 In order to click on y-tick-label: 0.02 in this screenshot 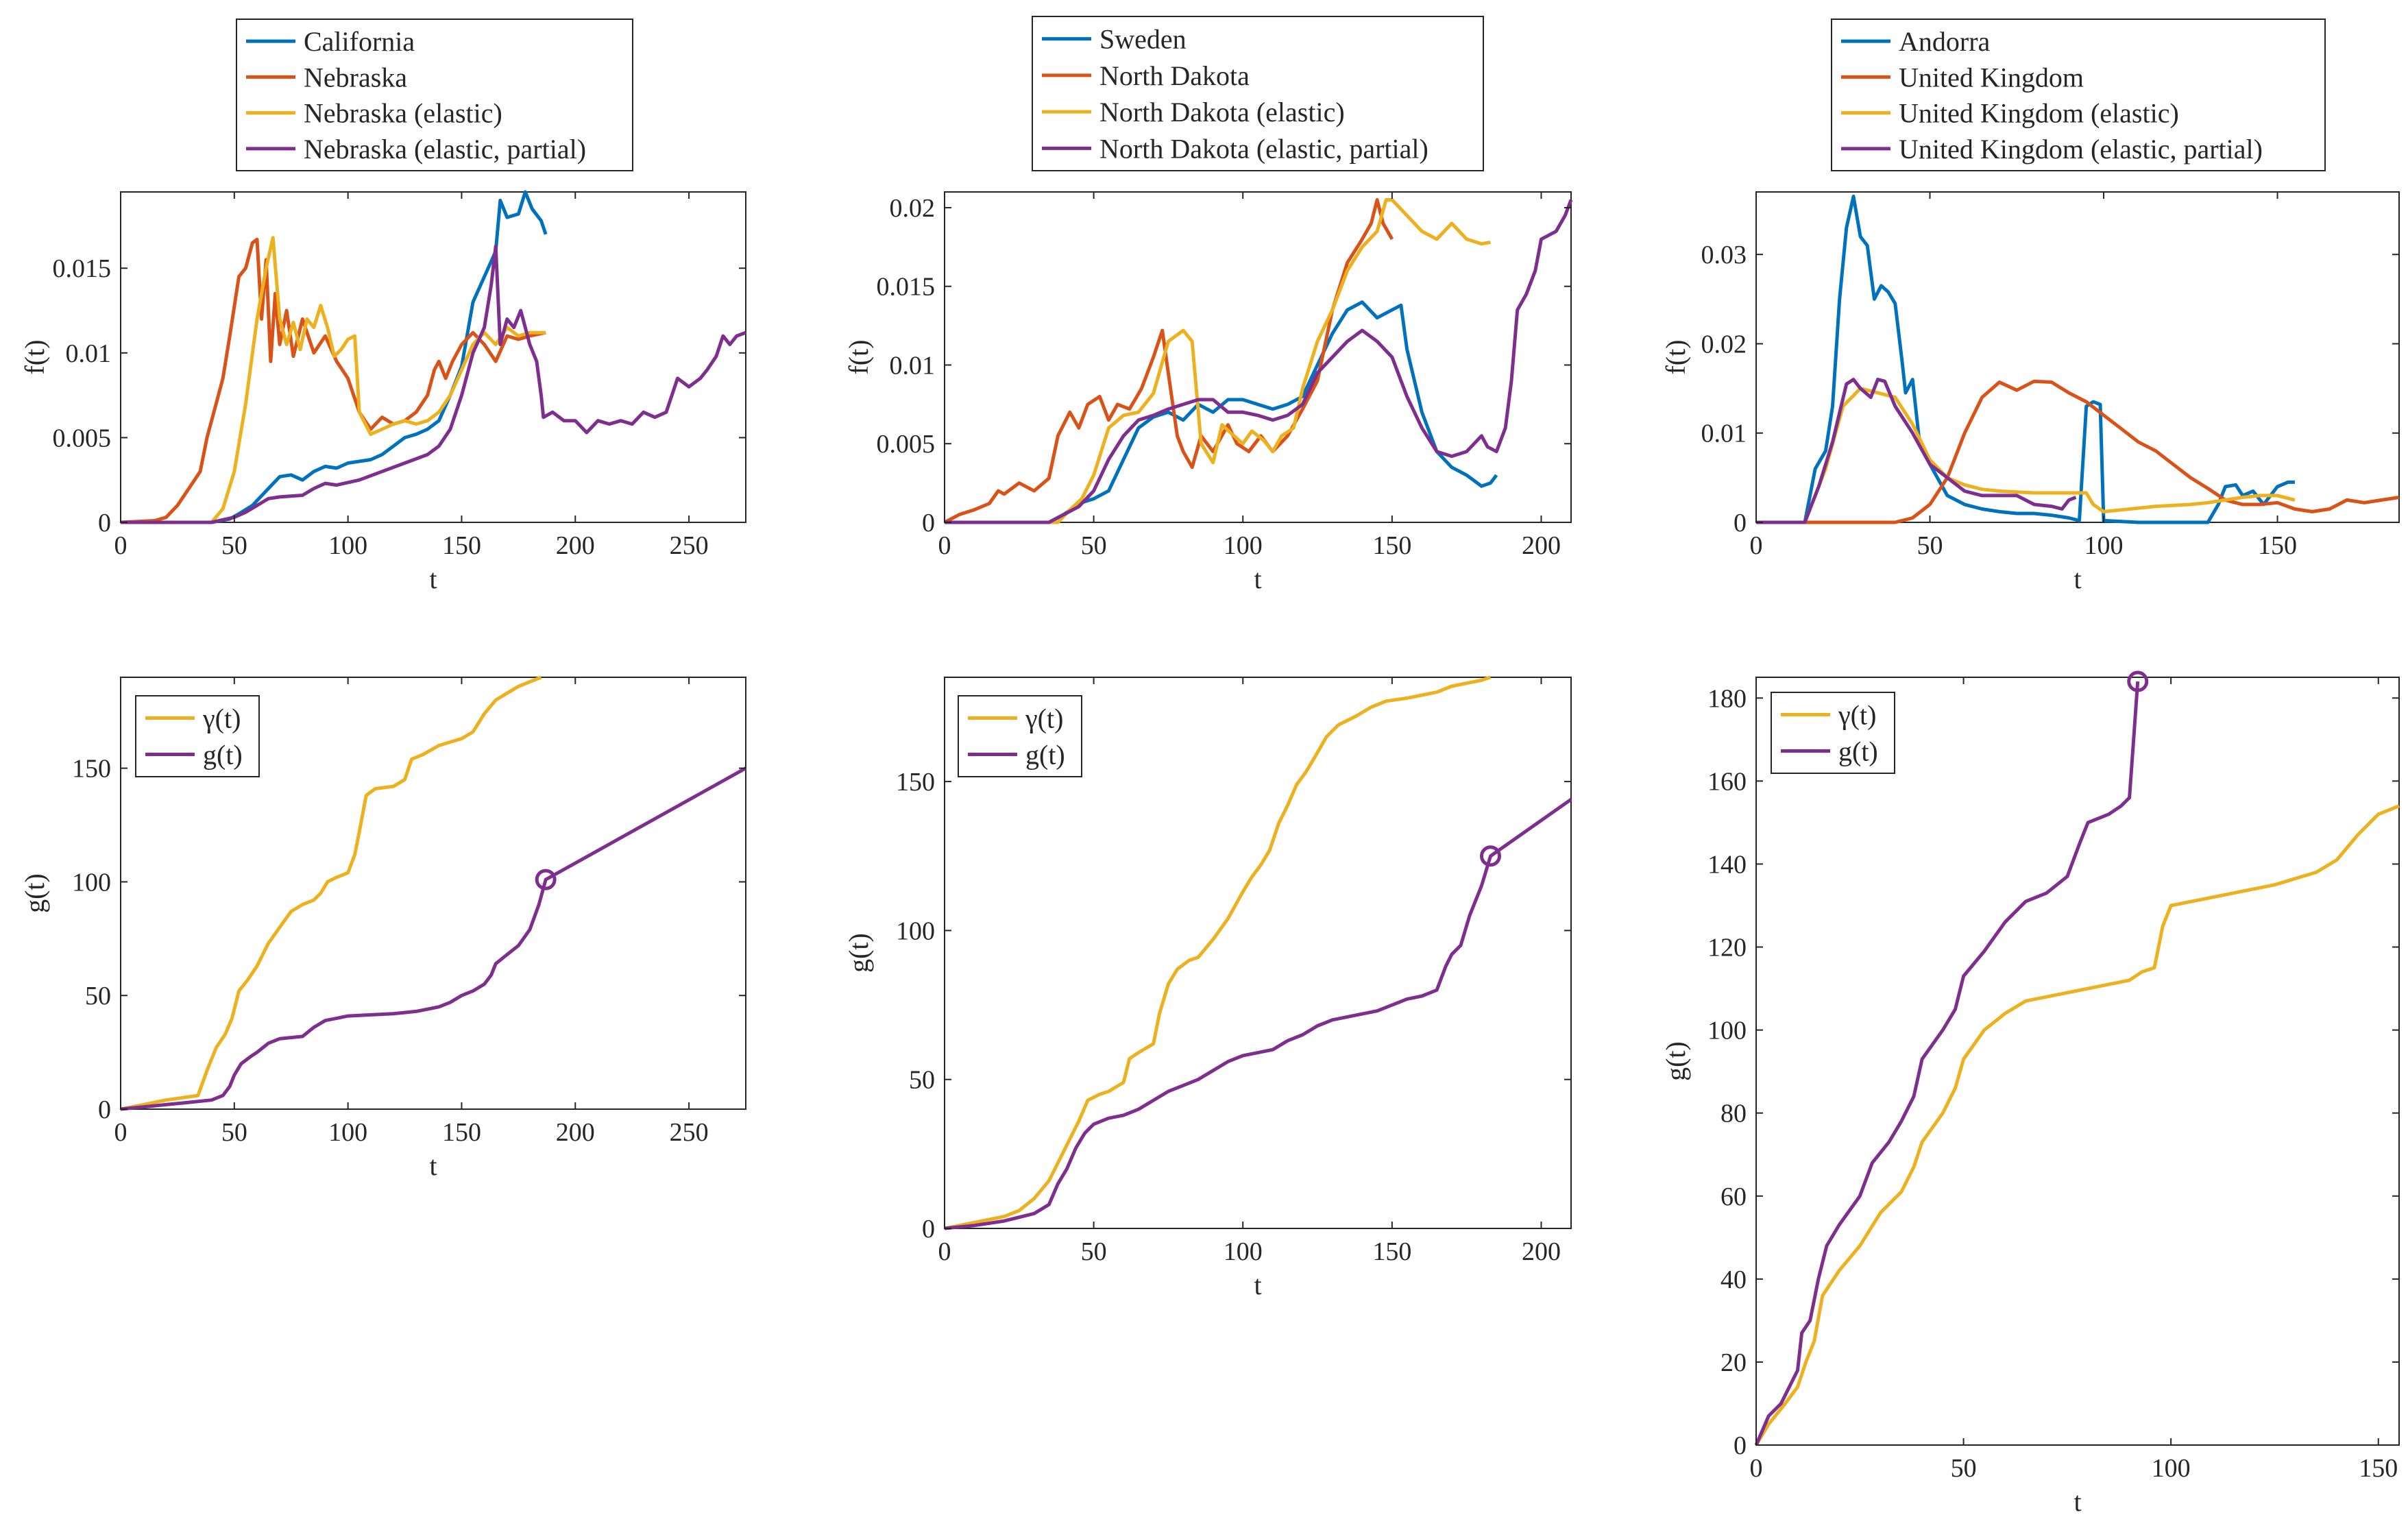, I will do `click(1724, 344)`.